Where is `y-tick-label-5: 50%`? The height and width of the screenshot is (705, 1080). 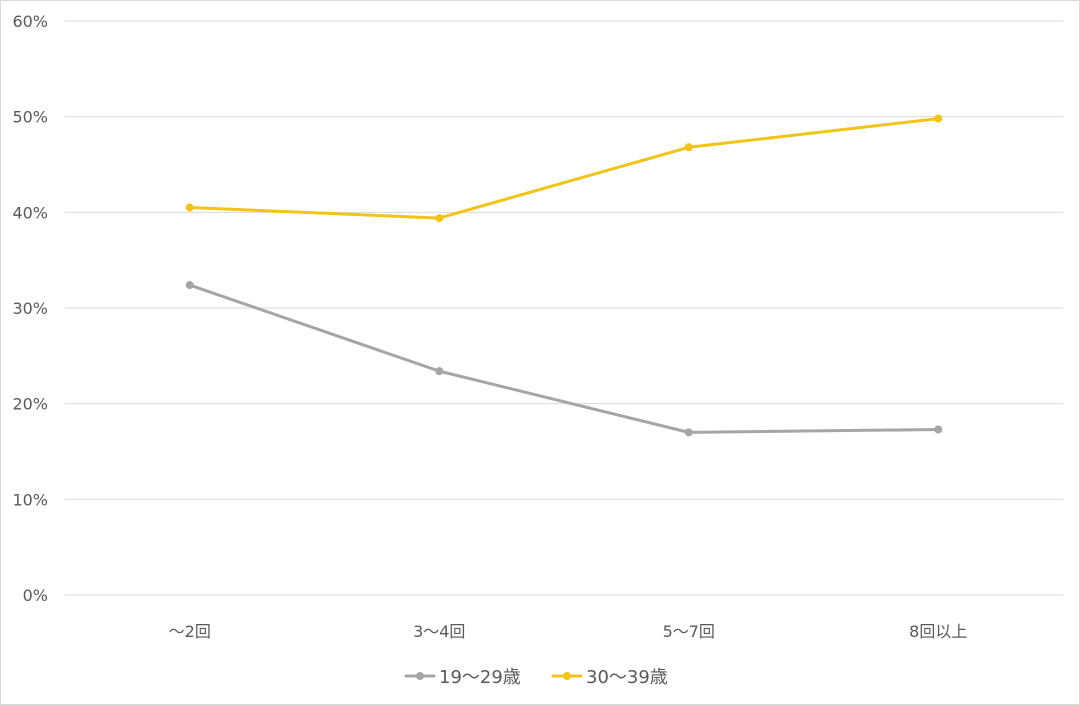
y-tick-label-5: 50% is located at coordinates (30, 117).